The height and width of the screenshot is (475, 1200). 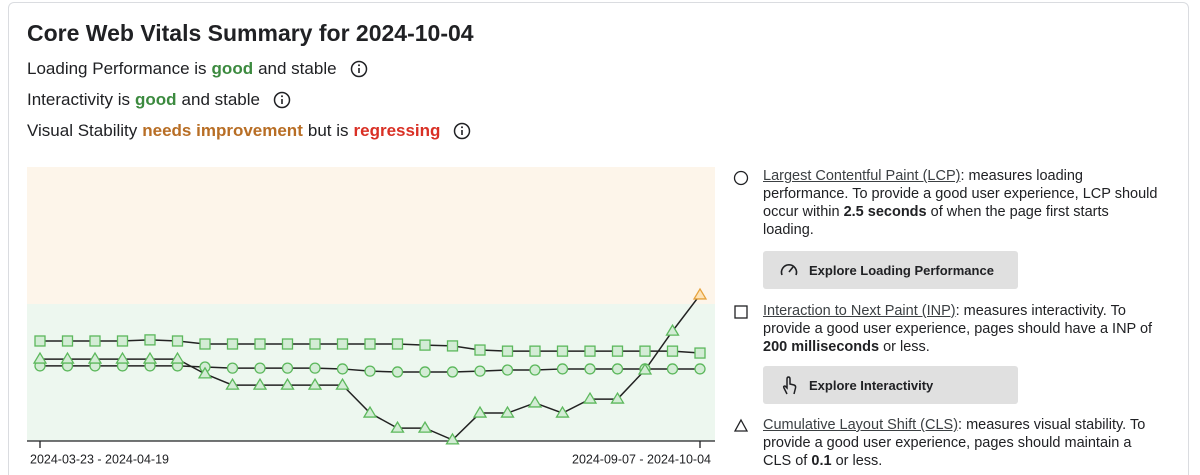 What do you see at coordinates (936, 221) in the screenshot?
I see `note-text: of when the page first starts loading.` at bounding box center [936, 221].